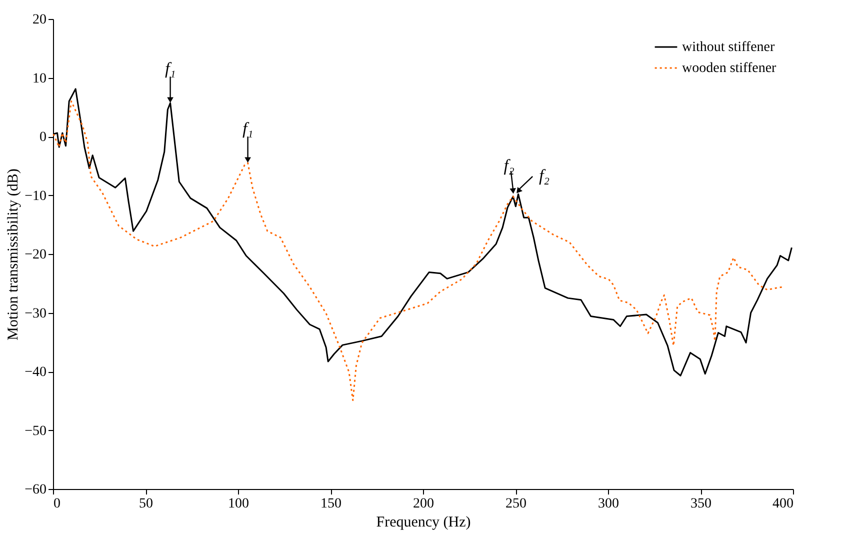 Image resolution: width=860 pixels, height=559 pixels. What do you see at coordinates (35, 314) in the screenshot?
I see `y-tick-label: −30` at bounding box center [35, 314].